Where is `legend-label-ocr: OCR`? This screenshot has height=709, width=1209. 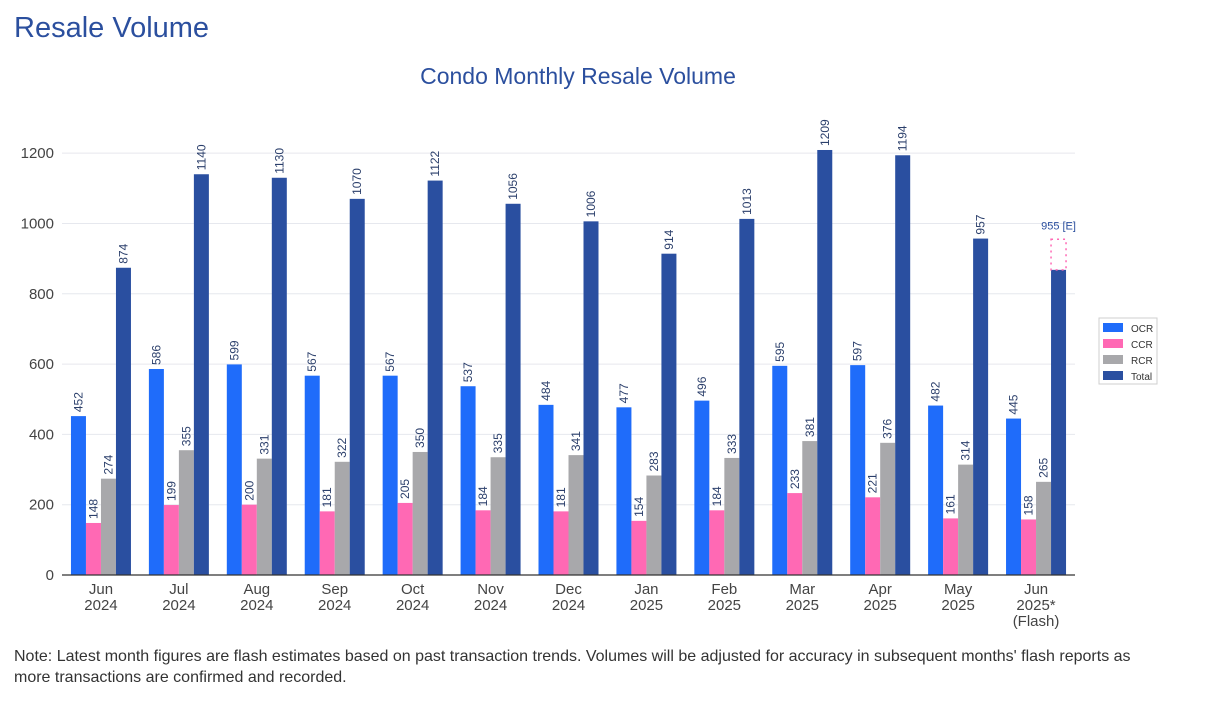
legend-label-ocr: OCR is located at coordinates (1142, 329).